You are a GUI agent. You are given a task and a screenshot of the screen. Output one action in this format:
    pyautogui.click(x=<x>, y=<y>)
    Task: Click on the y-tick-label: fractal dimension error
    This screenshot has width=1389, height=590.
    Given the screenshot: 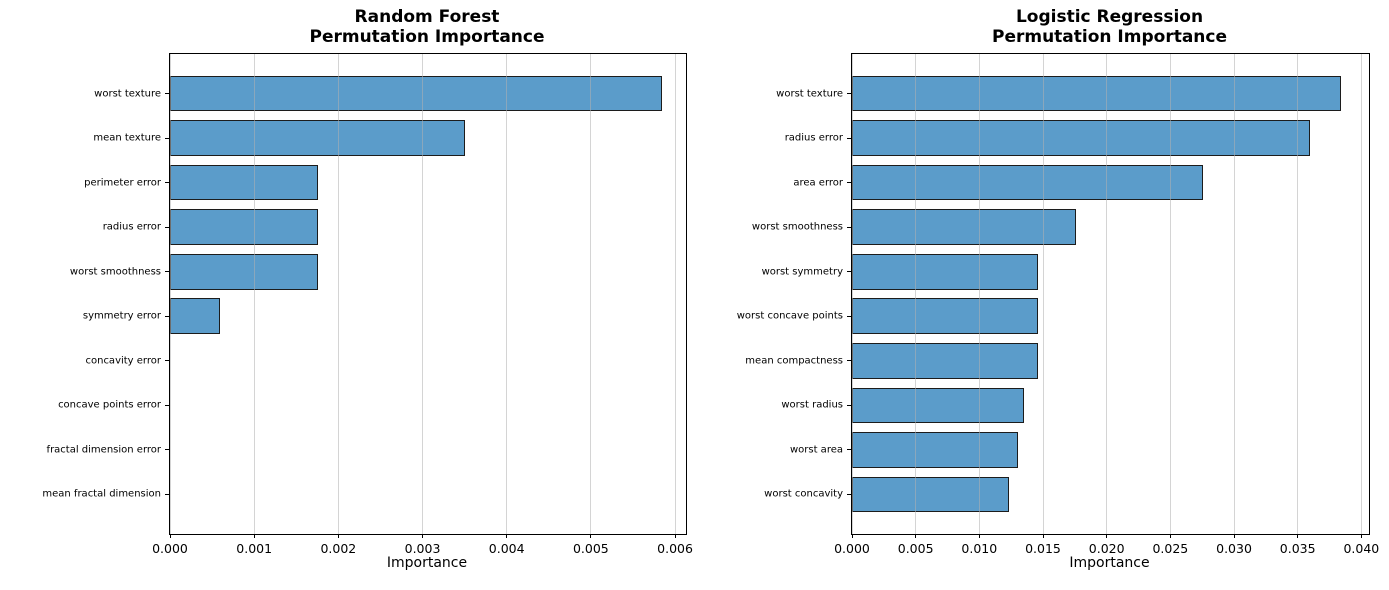 What is the action you would take?
    pyautogui.click(x=103, y=450)
    